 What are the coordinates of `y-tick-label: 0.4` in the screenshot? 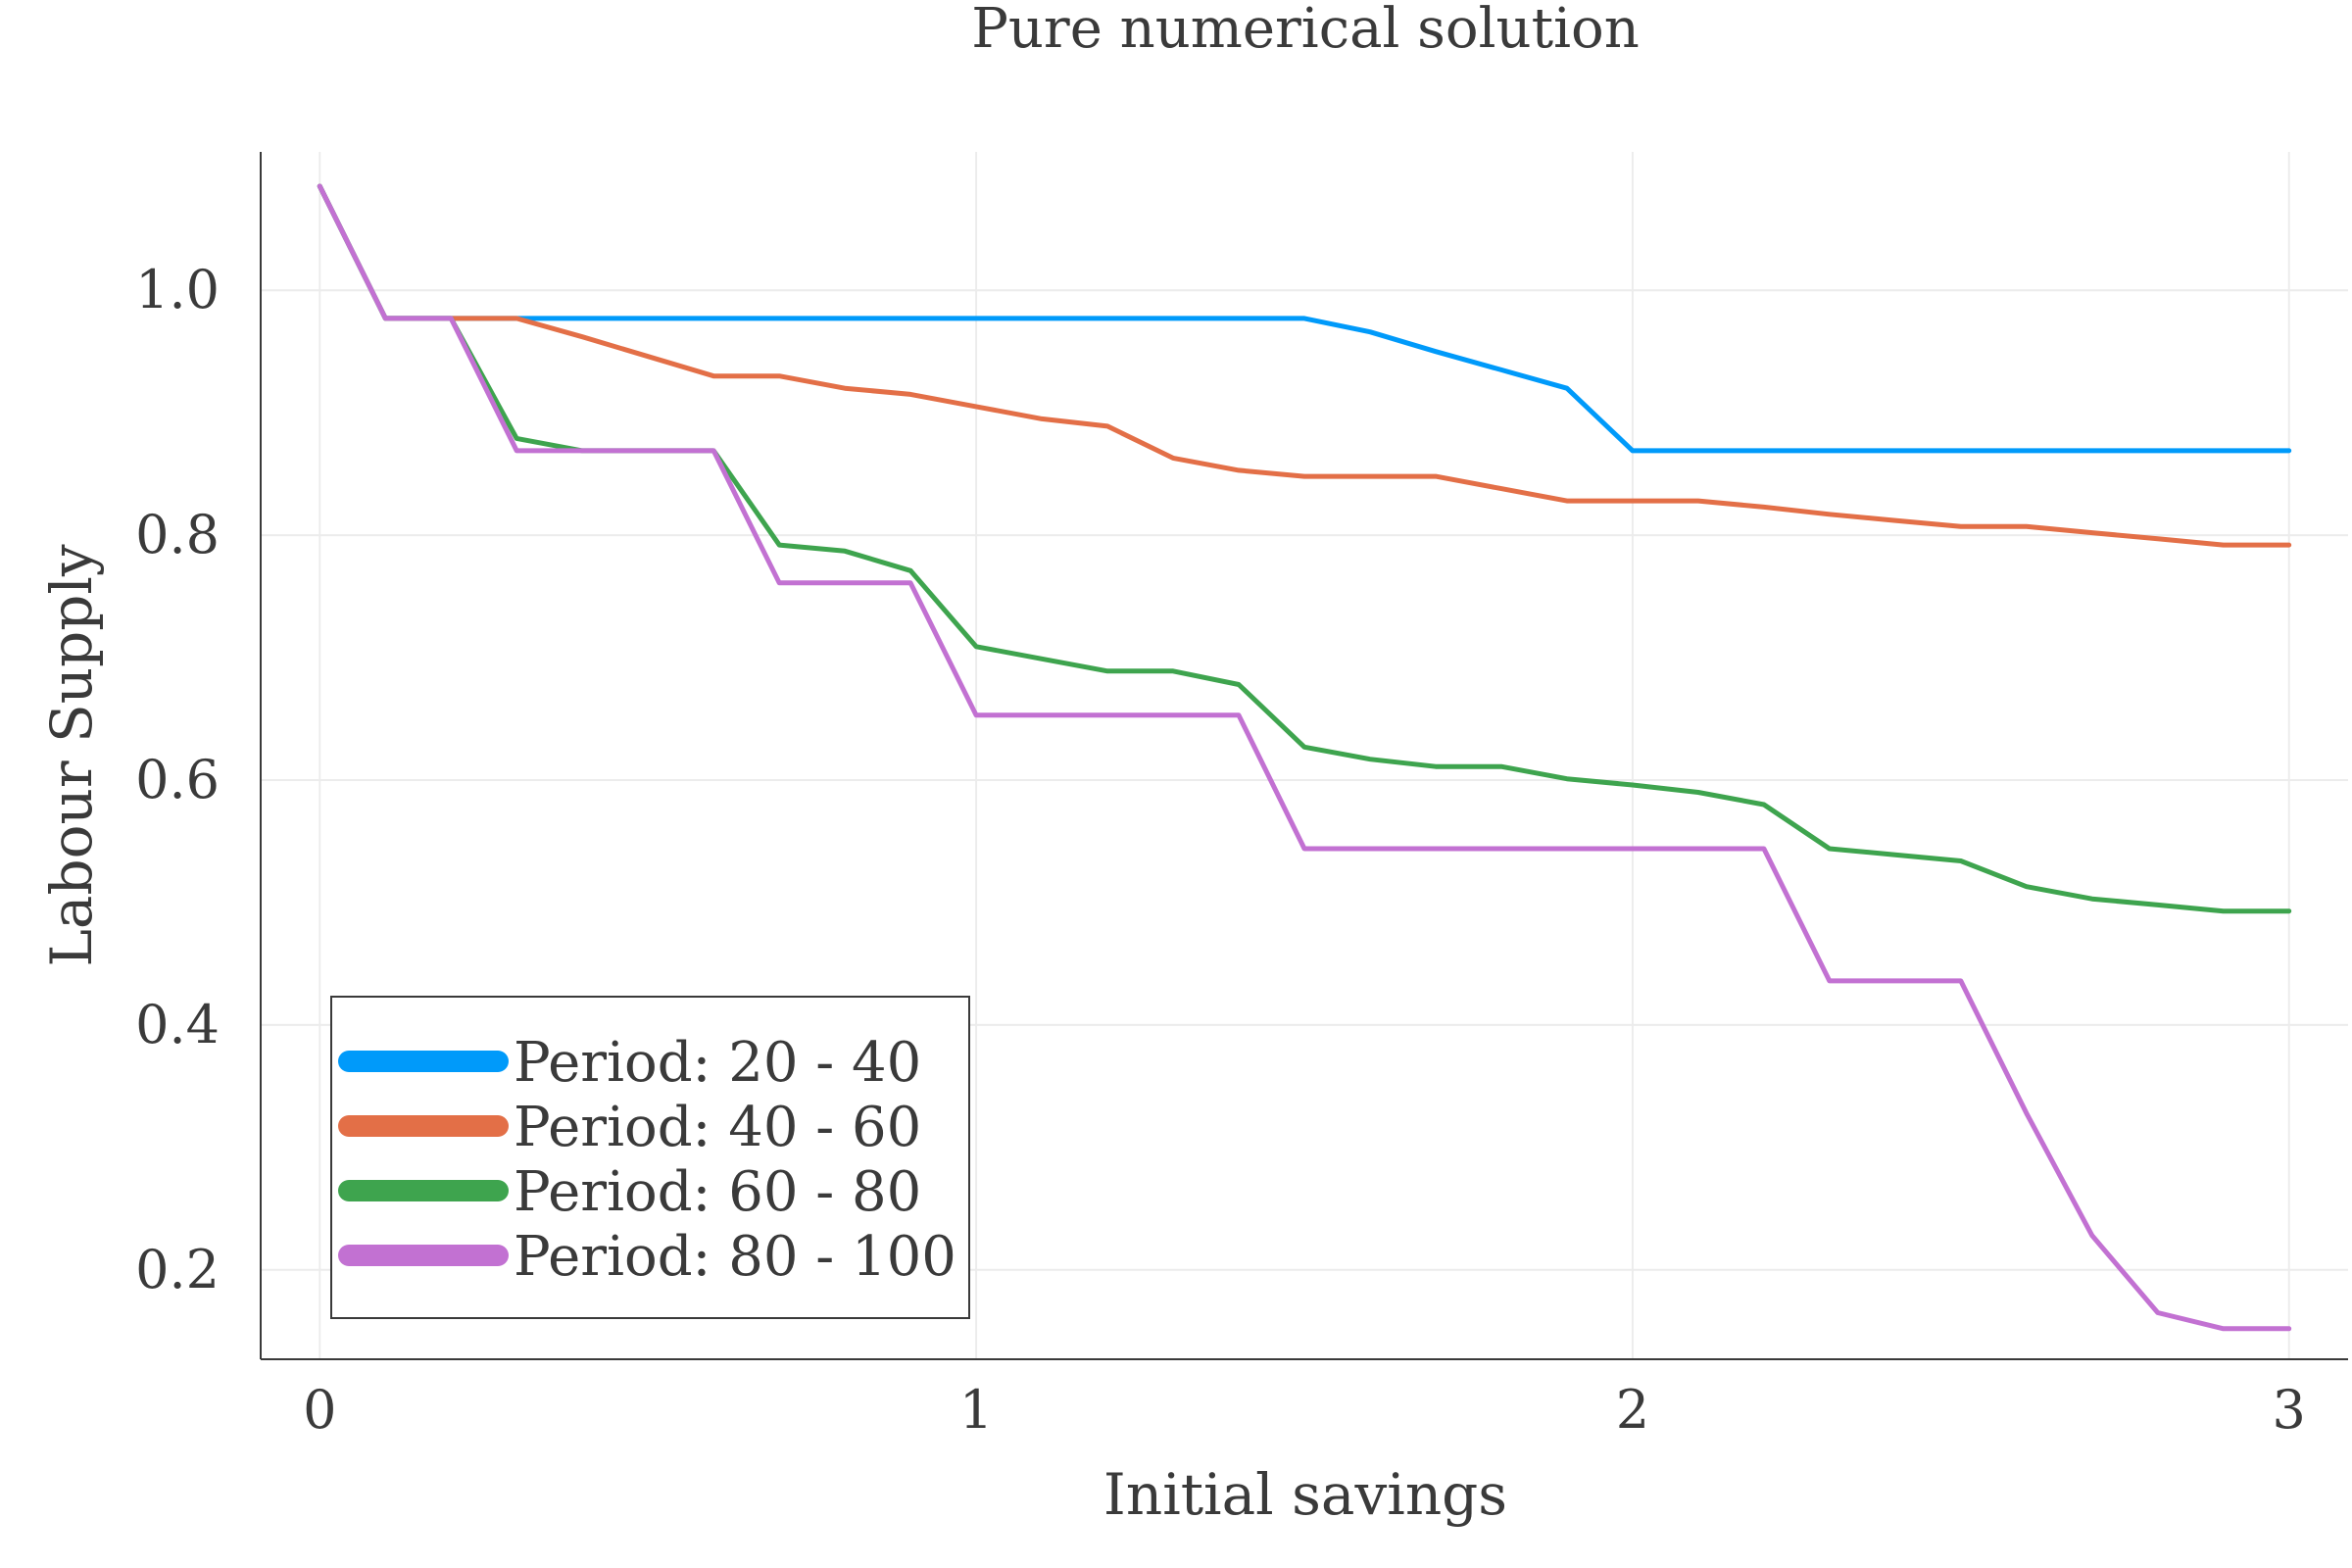 It's located at (177, 1024).